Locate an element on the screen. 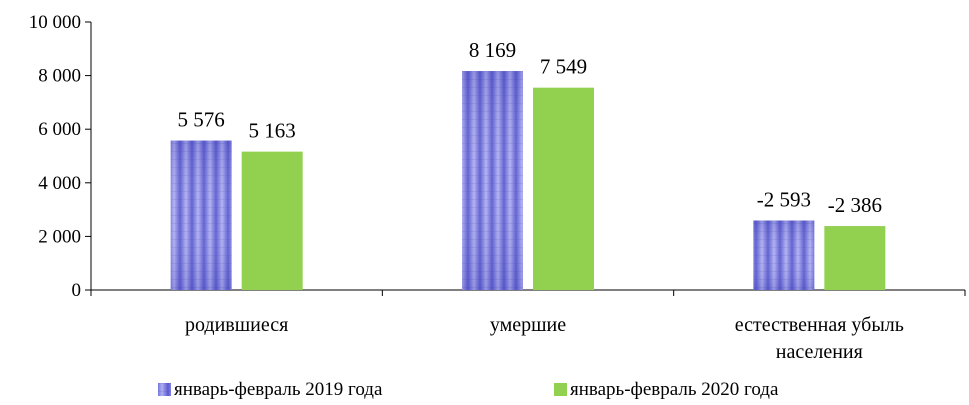  legend-item: январь-февраль 2020 года is located at coordinates (666, 389).